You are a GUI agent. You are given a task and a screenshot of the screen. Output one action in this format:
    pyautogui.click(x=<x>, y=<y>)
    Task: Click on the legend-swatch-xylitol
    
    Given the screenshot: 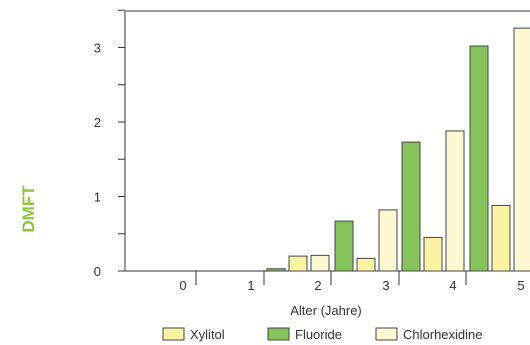 What is the action you would take?
    pyautogui.click(x=173, y=334)
    